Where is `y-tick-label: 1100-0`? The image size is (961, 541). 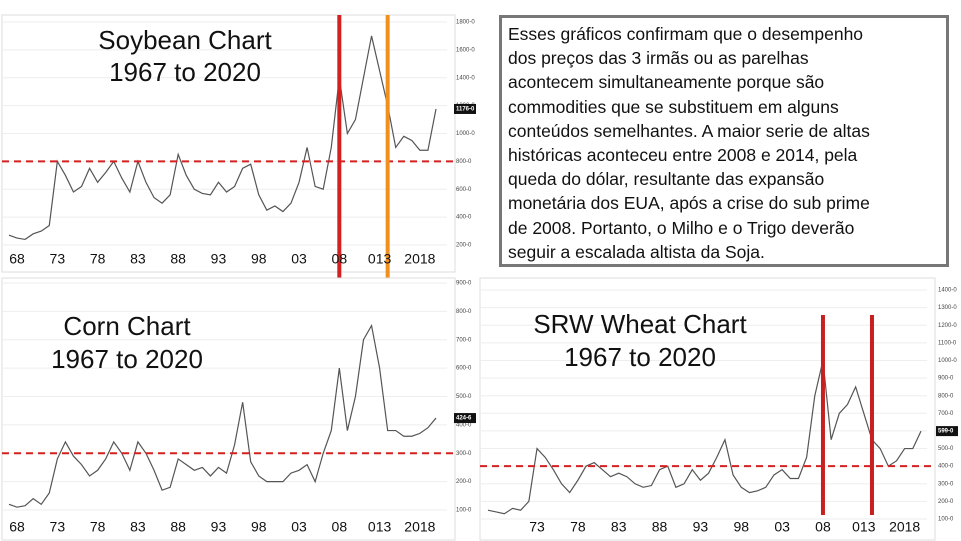
y-tick-label: 1100-0 is located at coordinates (947, 343).